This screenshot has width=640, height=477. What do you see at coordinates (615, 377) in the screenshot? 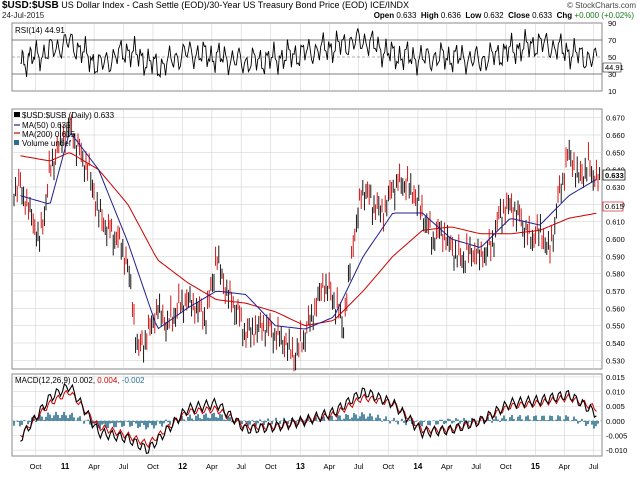
I see `macd-y-tick: 0.015` at bounding box center [615, 377].